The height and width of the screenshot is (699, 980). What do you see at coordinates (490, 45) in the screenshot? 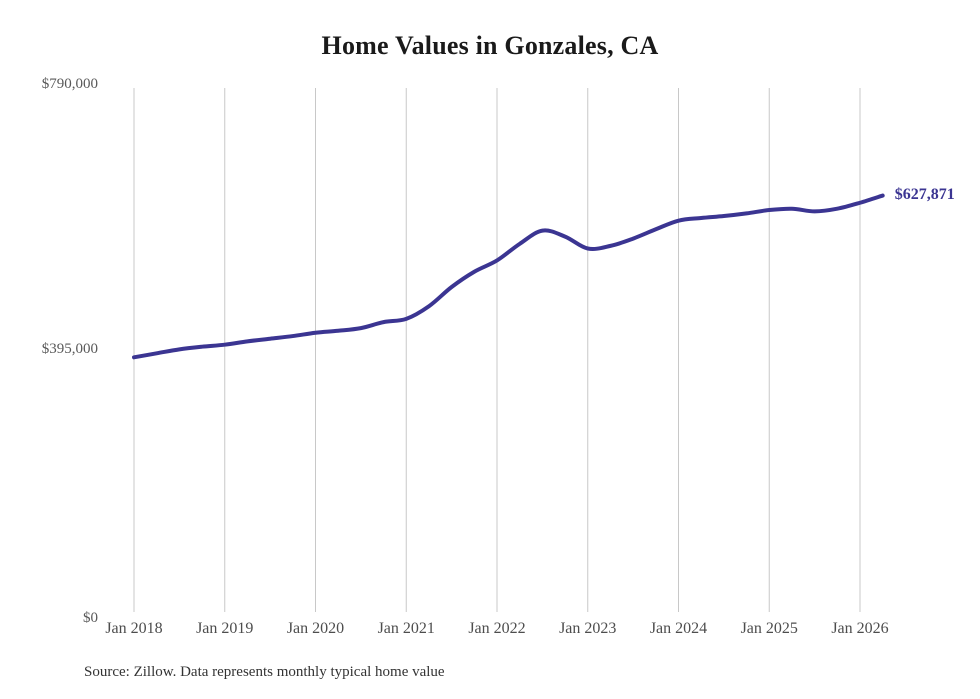
I see `chart-title: Home Values in Gonzales, CA` at bounding box center [490, 45].